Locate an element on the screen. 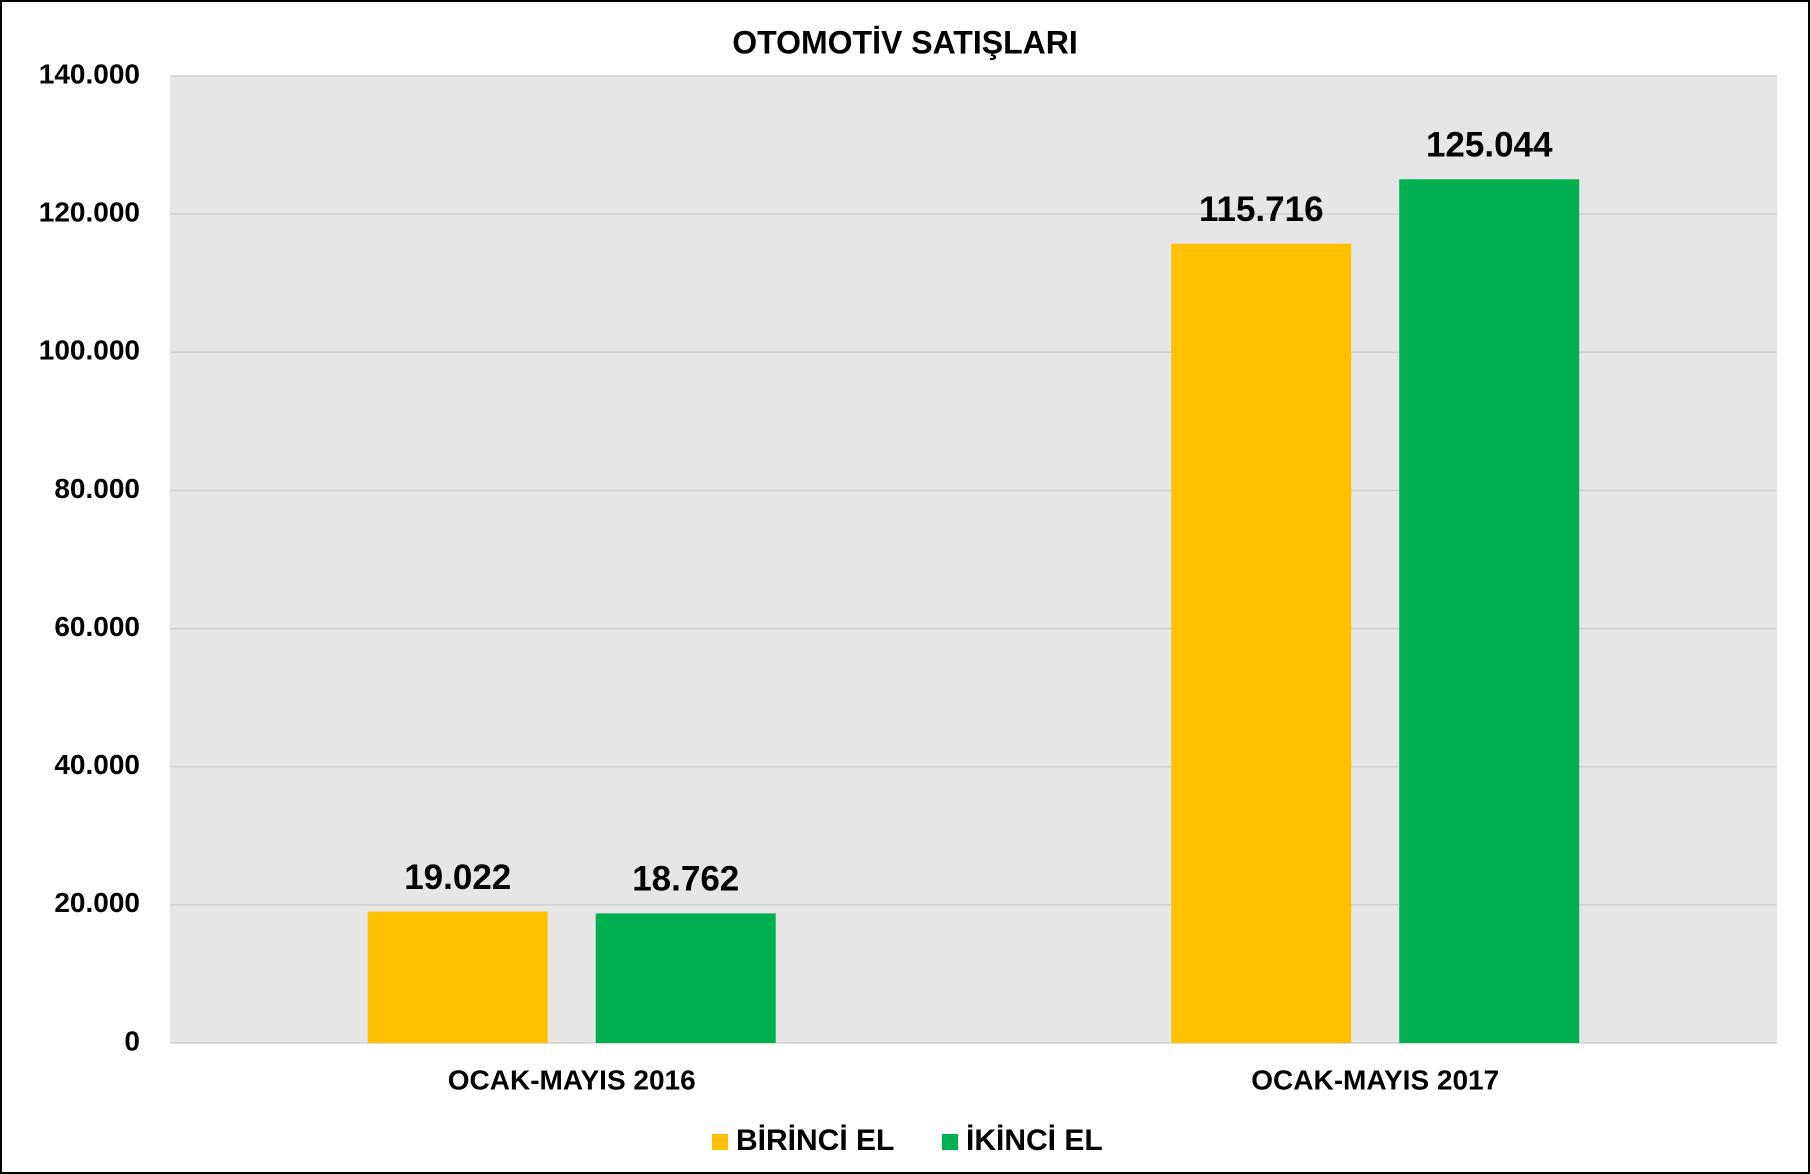  value-label: 115.716 is located at coordinates (1261, 209).